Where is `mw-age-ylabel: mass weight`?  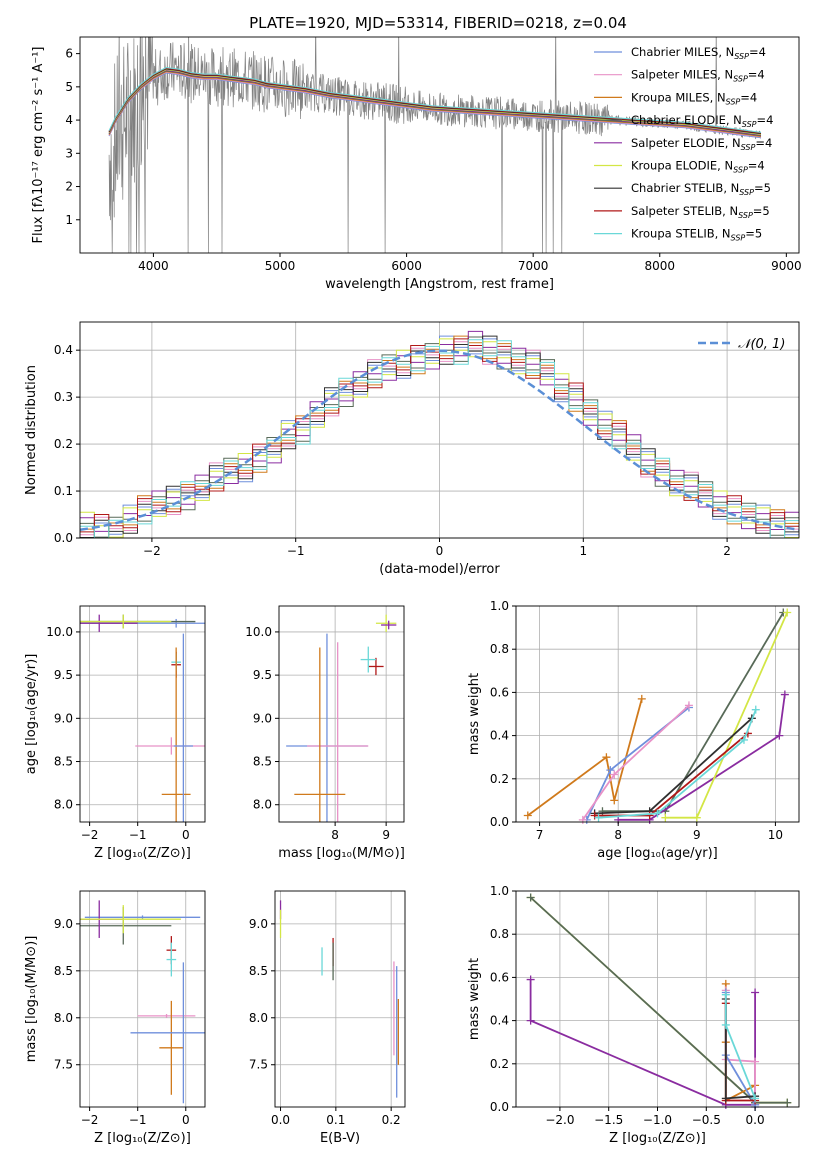
mw-age-ylabel: mass weight is located at coordinates (474, 714).